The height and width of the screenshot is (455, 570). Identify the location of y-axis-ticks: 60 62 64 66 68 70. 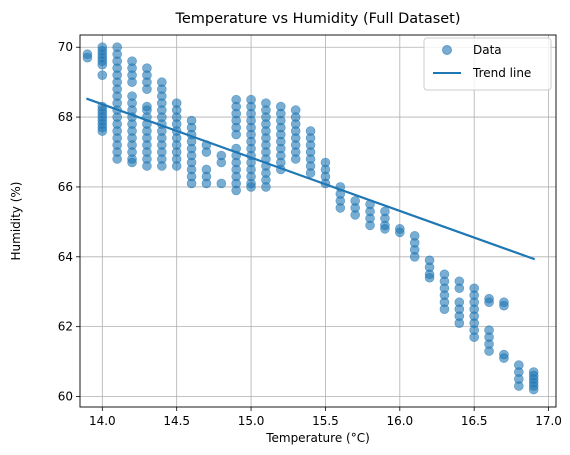
(69, 222).